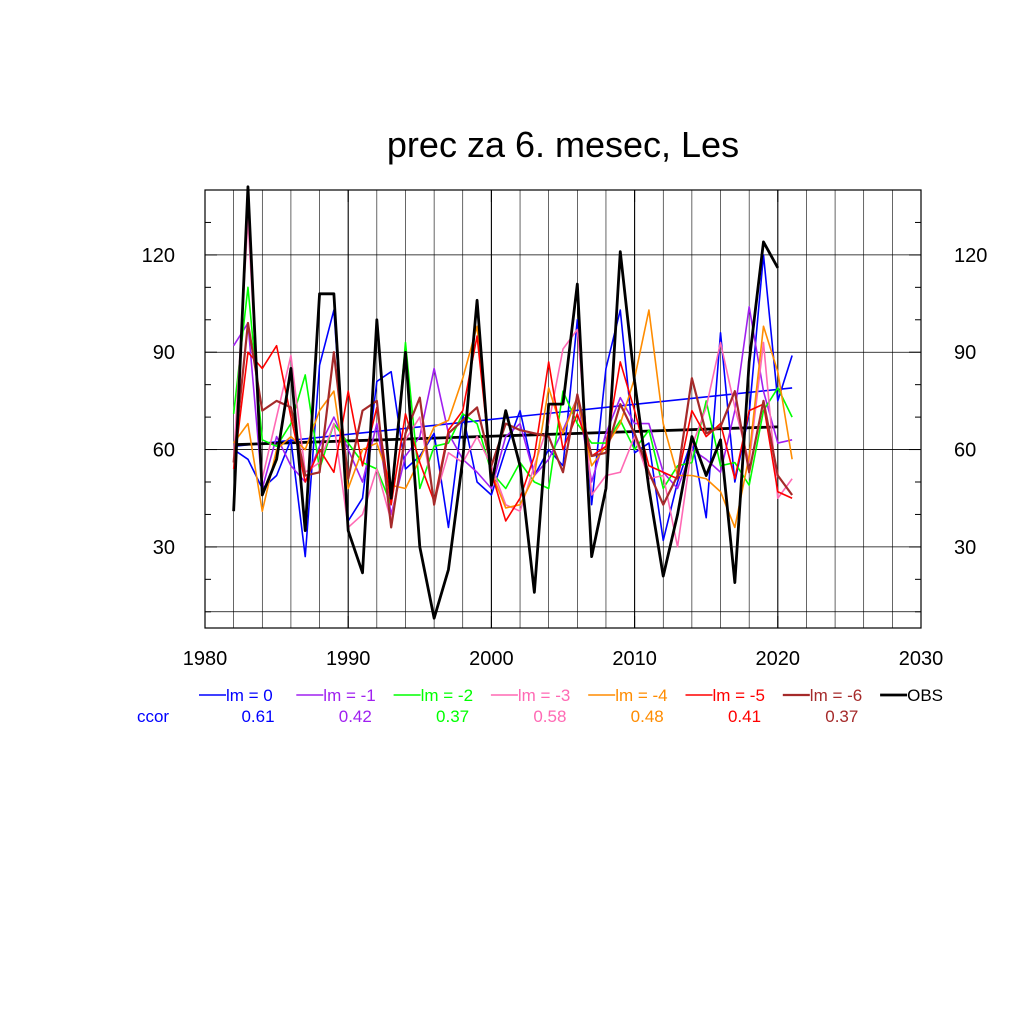  Describe the element at coordinates (164, 548) in the screenshot. I see `y-tick-label-left: 30` at that location.